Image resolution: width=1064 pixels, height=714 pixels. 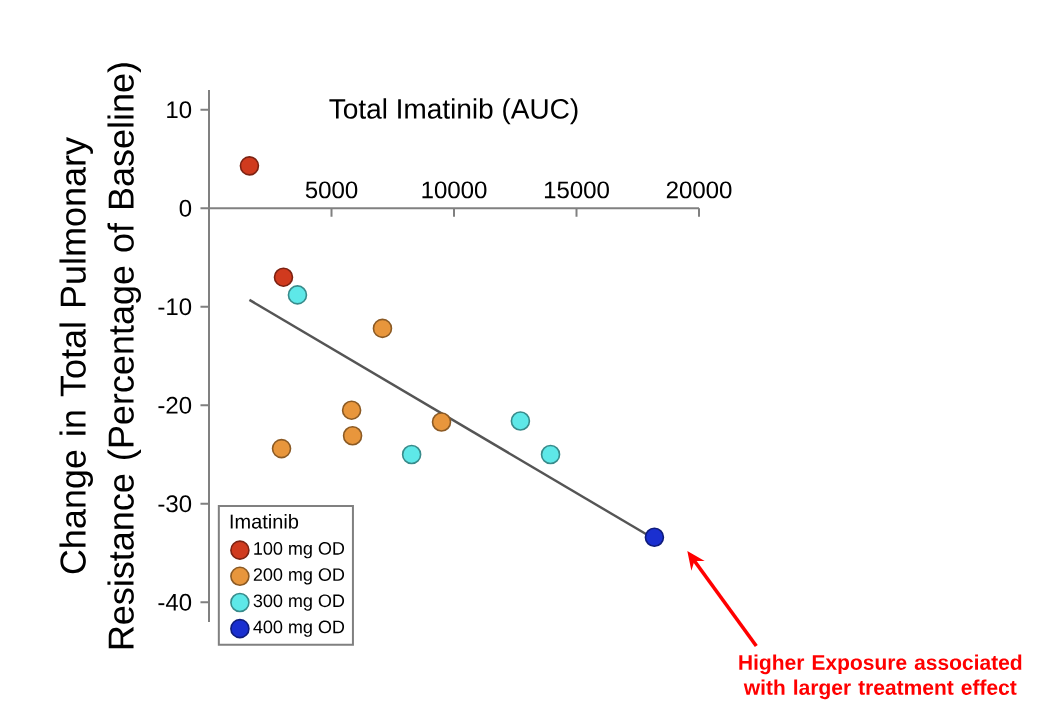 I want to click on legend-label: 400 mg OD, so click(x=299, y=628).